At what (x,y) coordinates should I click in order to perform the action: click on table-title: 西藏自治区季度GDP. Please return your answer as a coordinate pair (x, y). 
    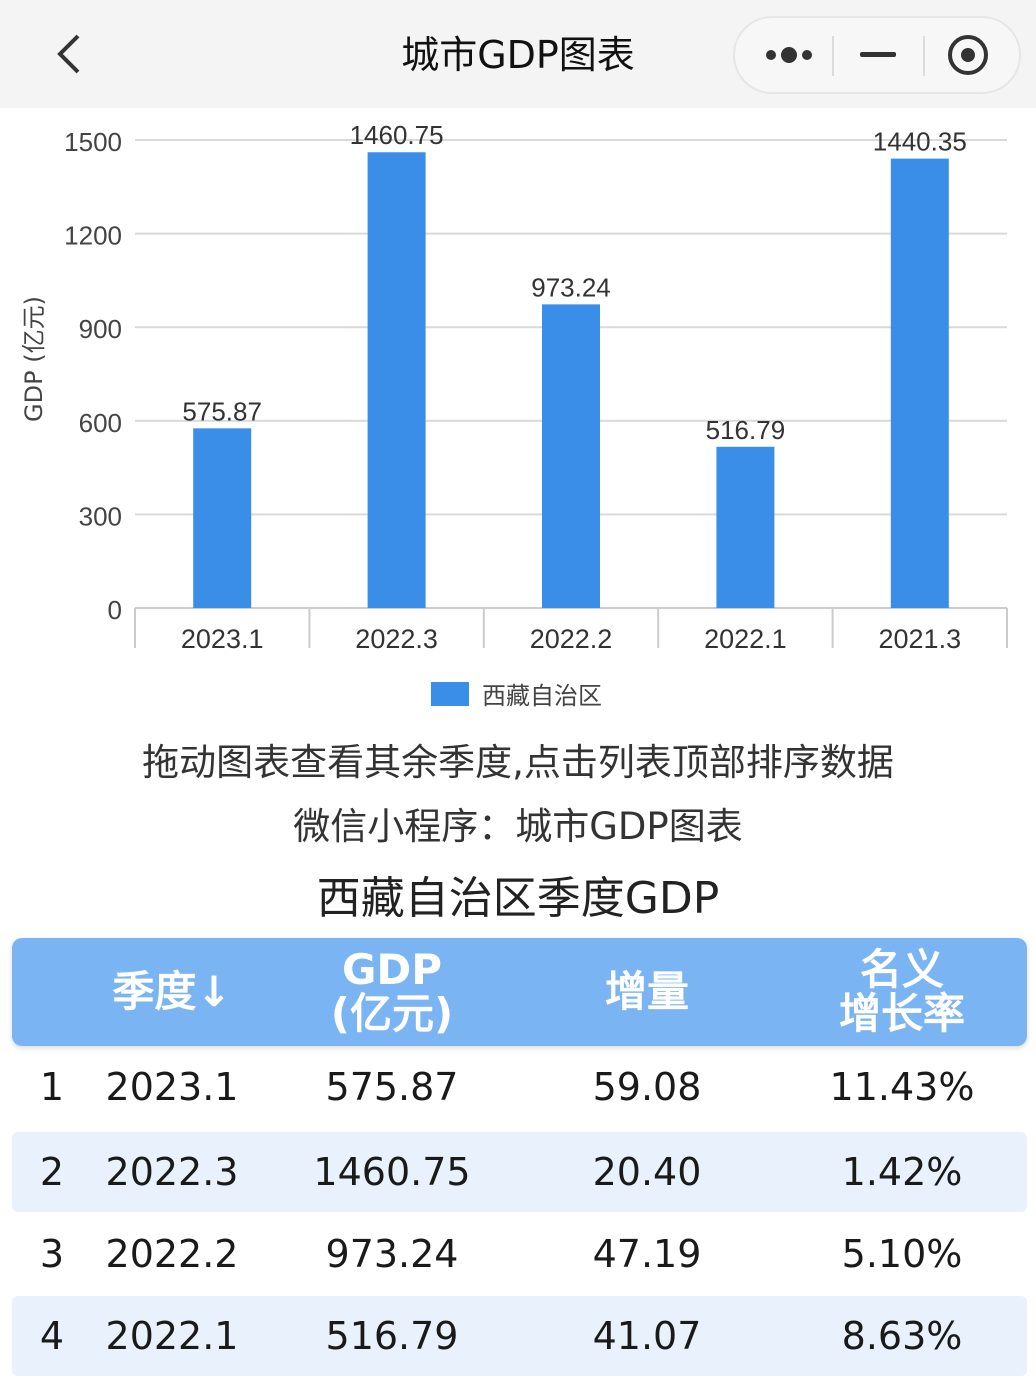
    Looking at the image, I should click on (518, 898).